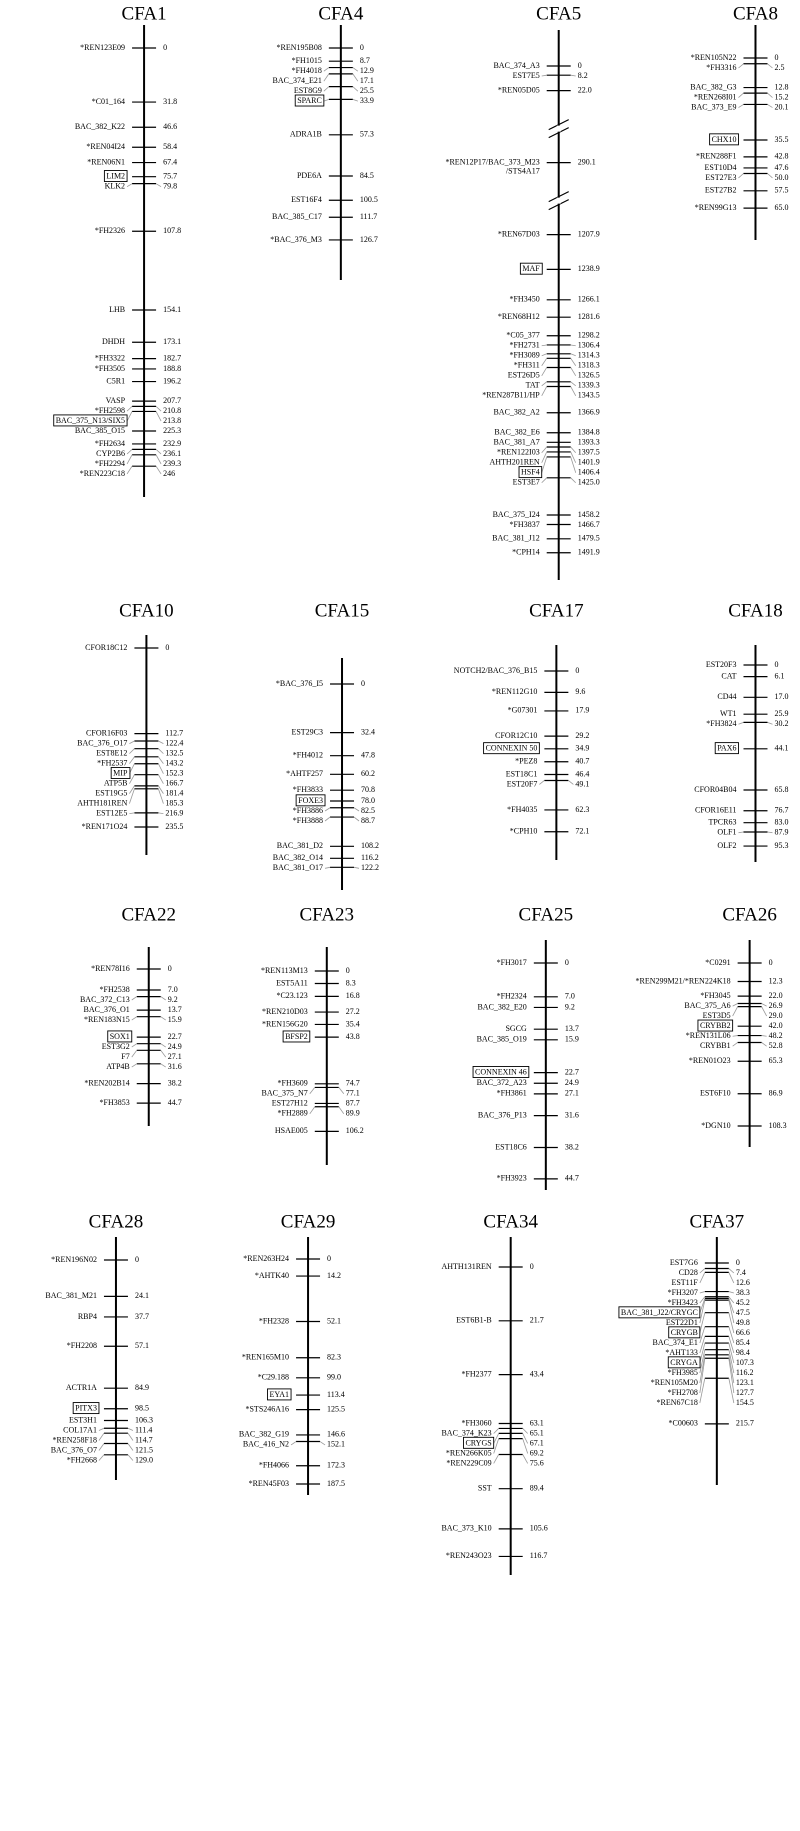  I want to click on marker-name: *REN04I24, so click(105, 146).